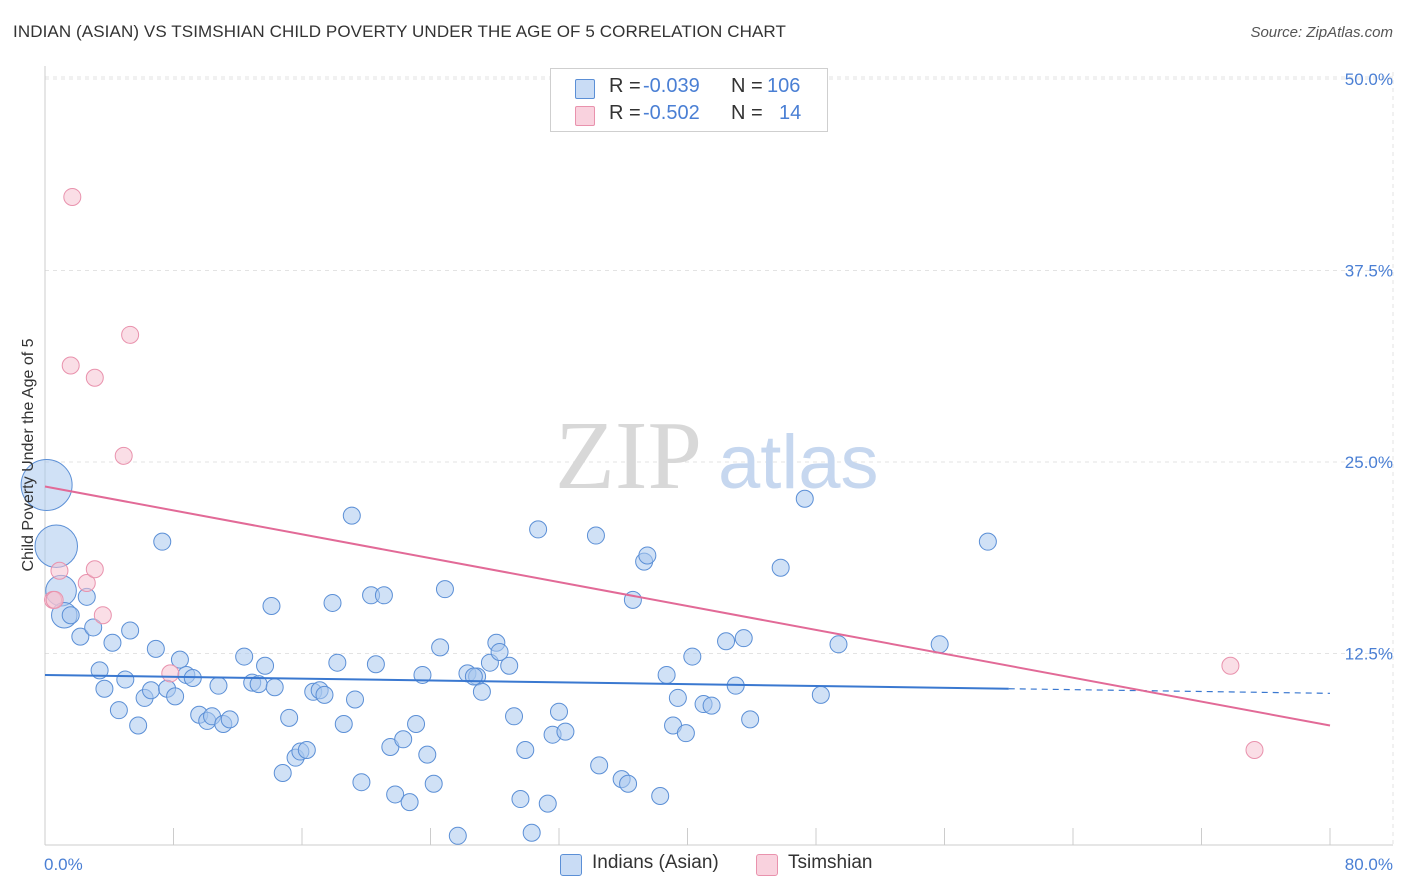  I want to click on bottom-legend-swatch-blue, so click(571, 865).